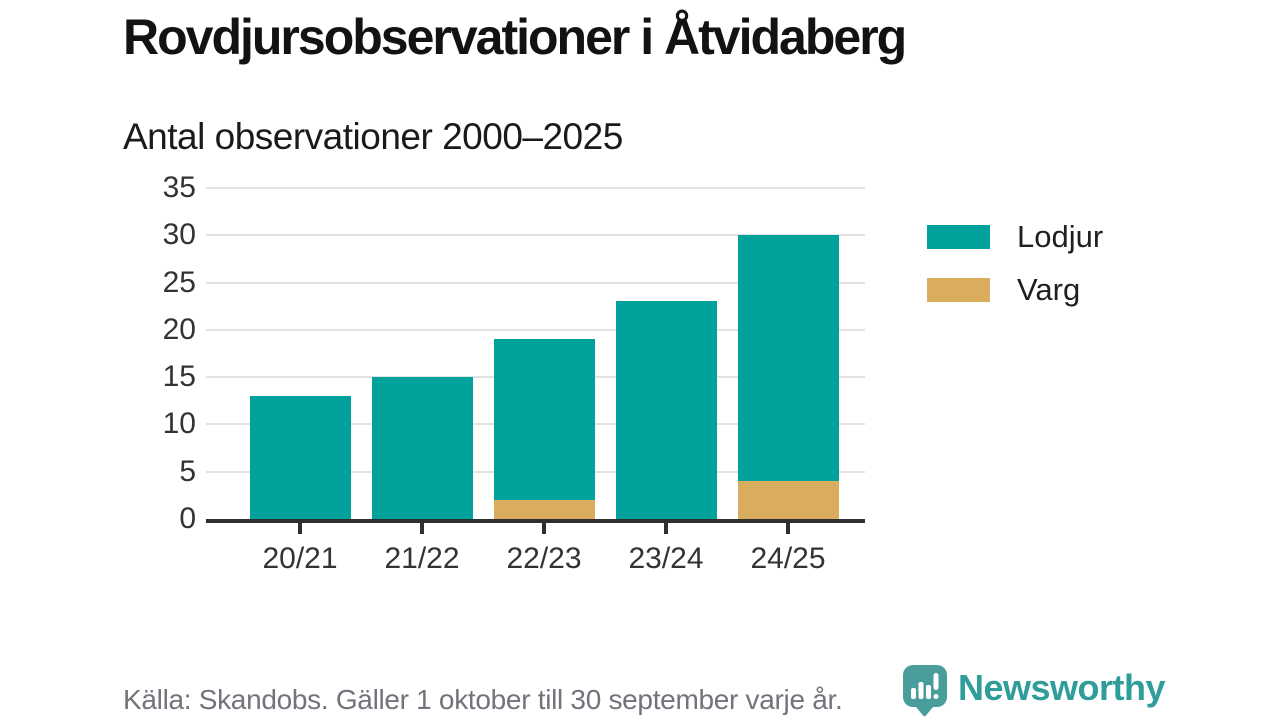 Image resolution: width=1280 pixels, height=720 pixels. Describe the element at coordinates (788, 558) in the screenshot. I see `x-axis-tick-label: 24/25` at that location.